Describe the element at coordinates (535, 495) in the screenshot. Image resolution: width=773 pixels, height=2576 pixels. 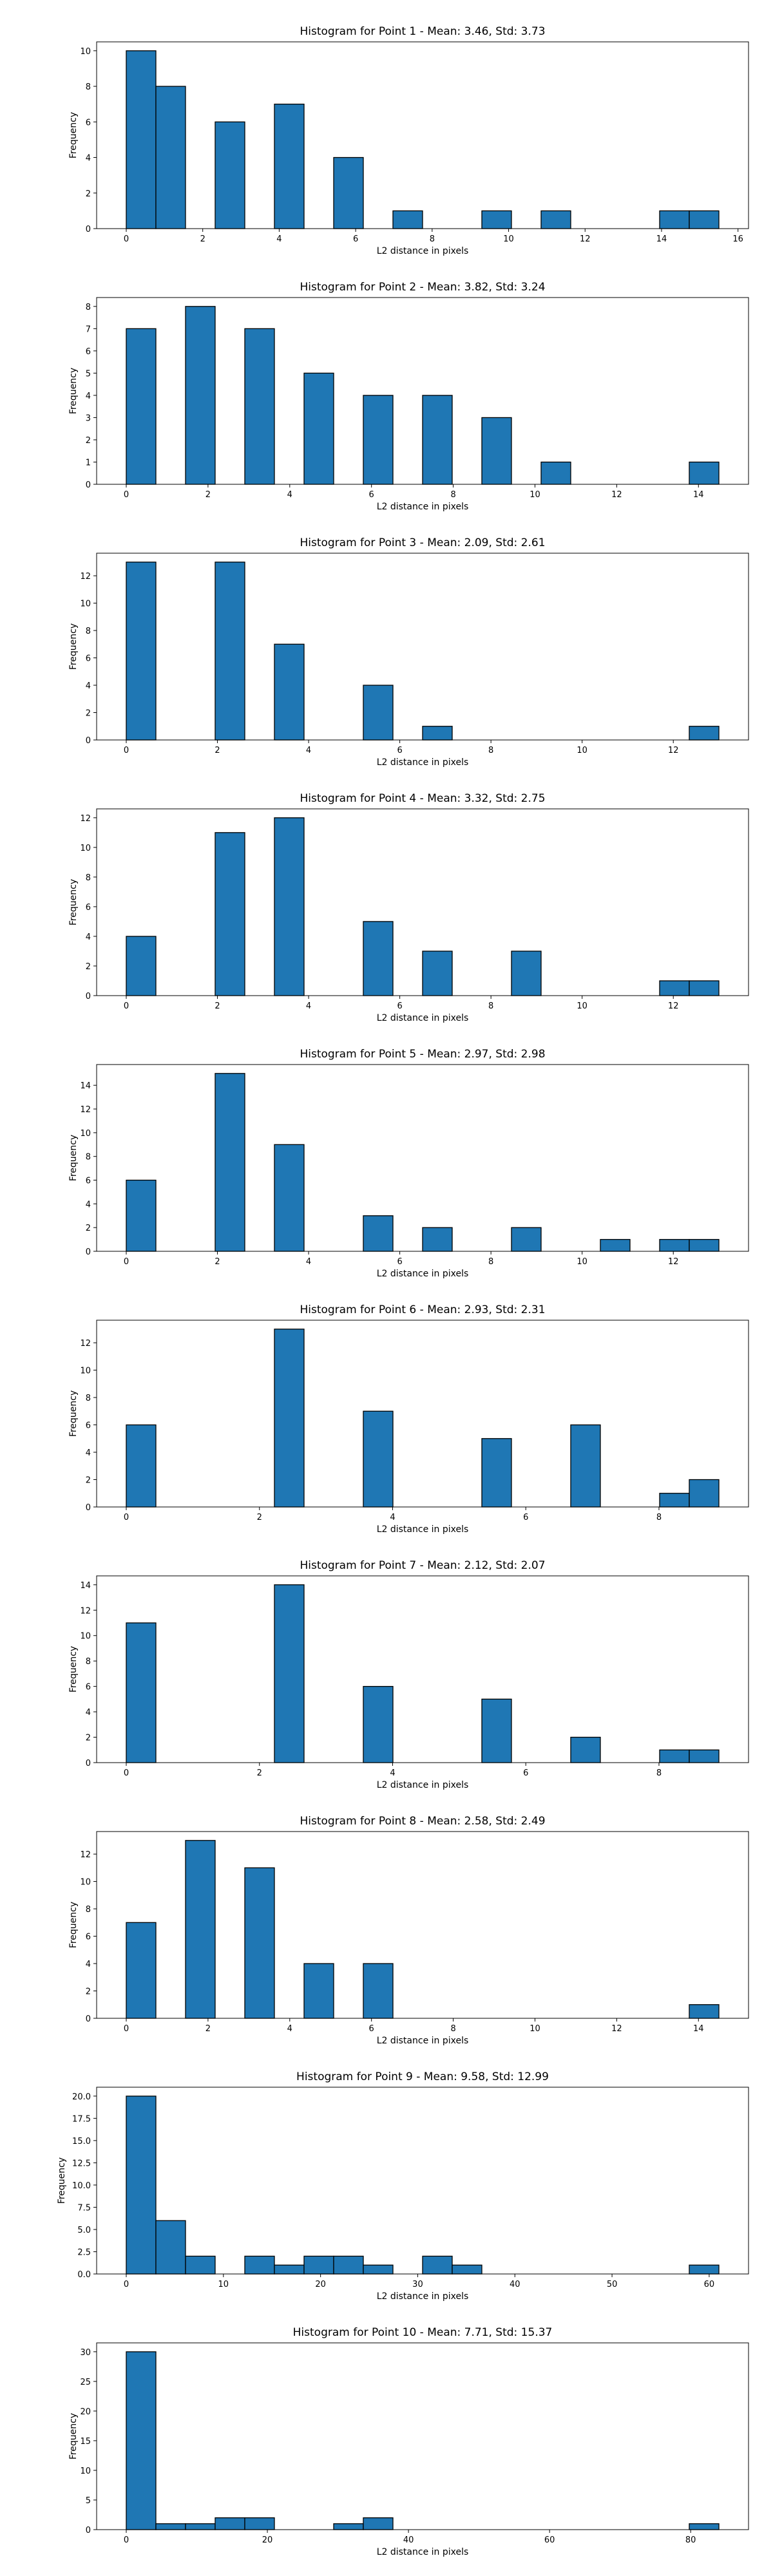
I see `x-tick-label: 10` at that location.